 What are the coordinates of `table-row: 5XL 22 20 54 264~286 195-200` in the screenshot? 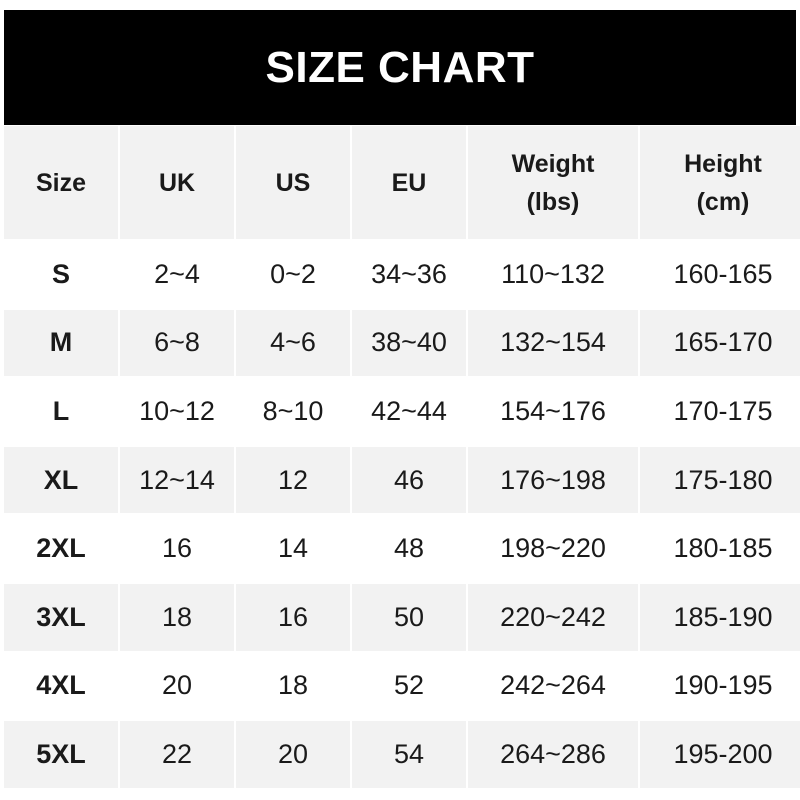 It's located at (402, 755).